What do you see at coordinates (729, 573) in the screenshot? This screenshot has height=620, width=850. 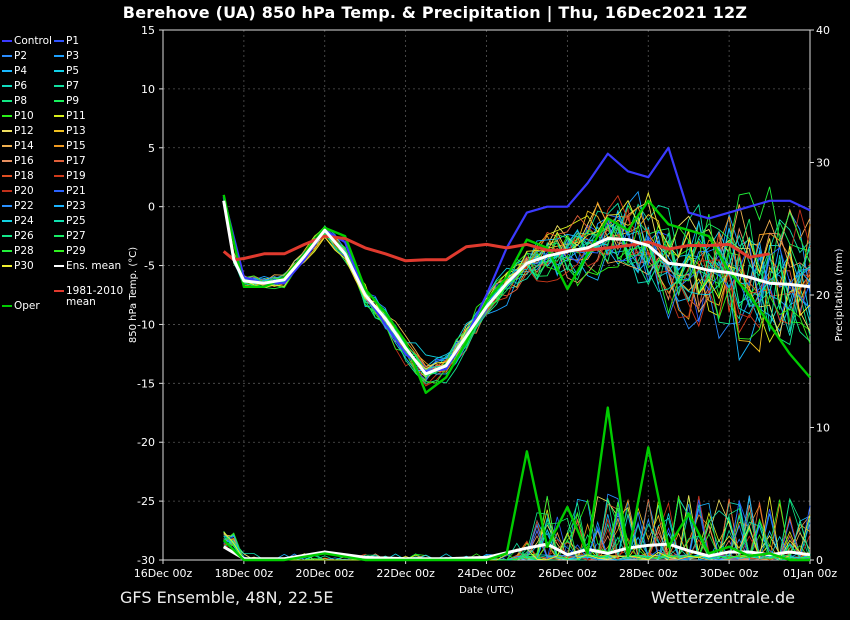 I see `x-tick-label: 30Dec 00z` at bounding box center [729, 573].